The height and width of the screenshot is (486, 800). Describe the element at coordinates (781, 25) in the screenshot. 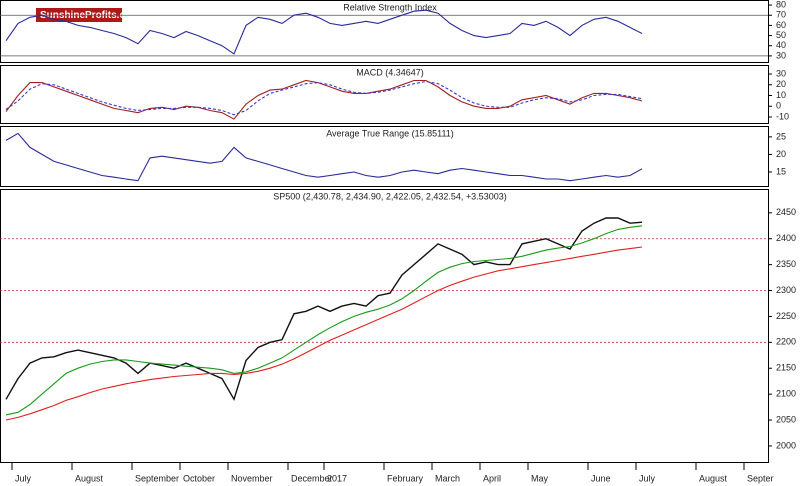

I see `y-tick-label: 60` at that location.